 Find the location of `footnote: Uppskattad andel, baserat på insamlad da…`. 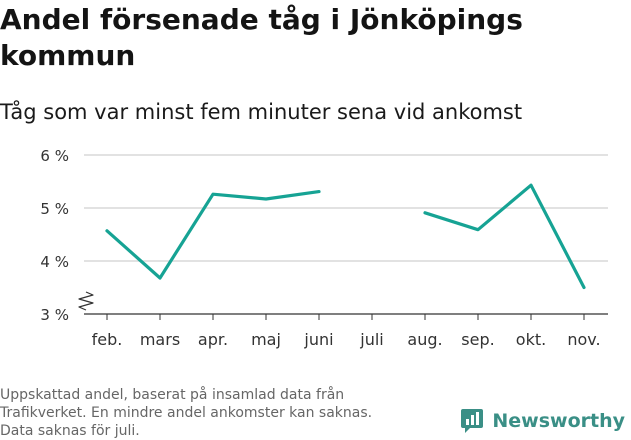

footnote: Uppskattad andel, baserat på insamlad da… is located at coordinates (220, 413).